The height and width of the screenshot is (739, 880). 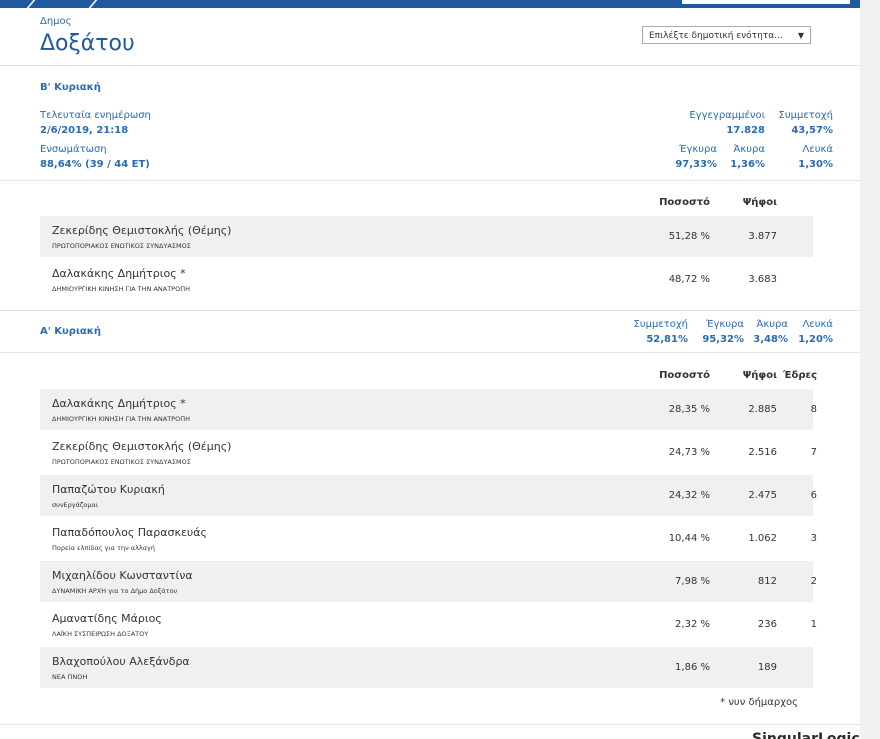 I want to click on cell-seats: 6, so click(x=813, y=495).